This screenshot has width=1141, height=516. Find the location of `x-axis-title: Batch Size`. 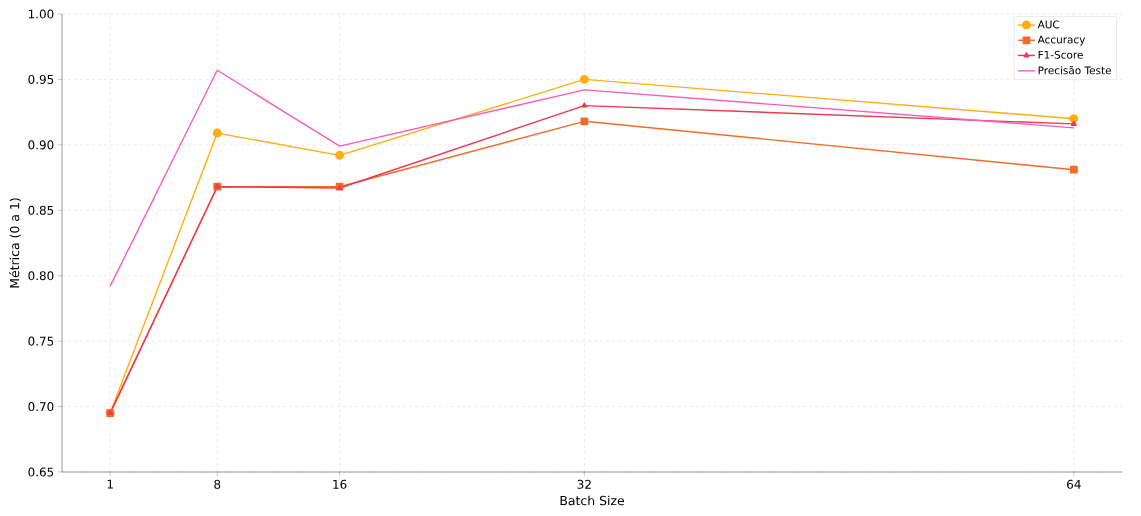

x-axis-title: Batch Size is located at coordinates (592, 500).